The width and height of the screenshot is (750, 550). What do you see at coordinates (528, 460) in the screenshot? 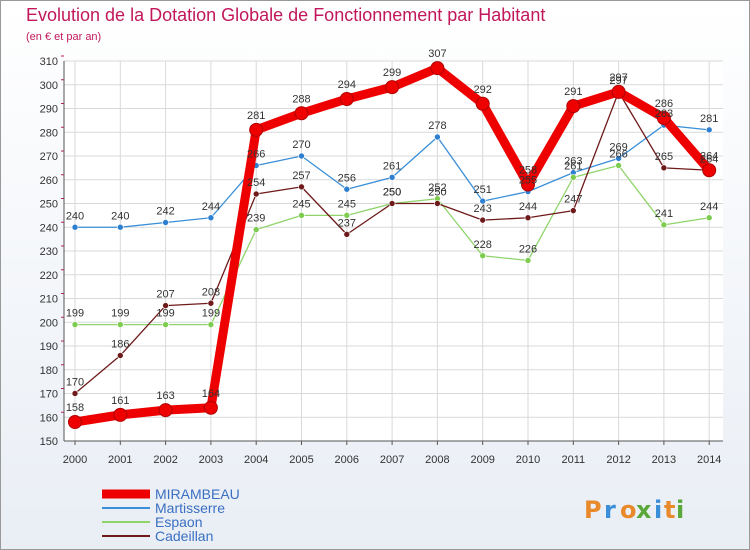
I see `x-tick-label: 2010` at bounding box center [528, 460].